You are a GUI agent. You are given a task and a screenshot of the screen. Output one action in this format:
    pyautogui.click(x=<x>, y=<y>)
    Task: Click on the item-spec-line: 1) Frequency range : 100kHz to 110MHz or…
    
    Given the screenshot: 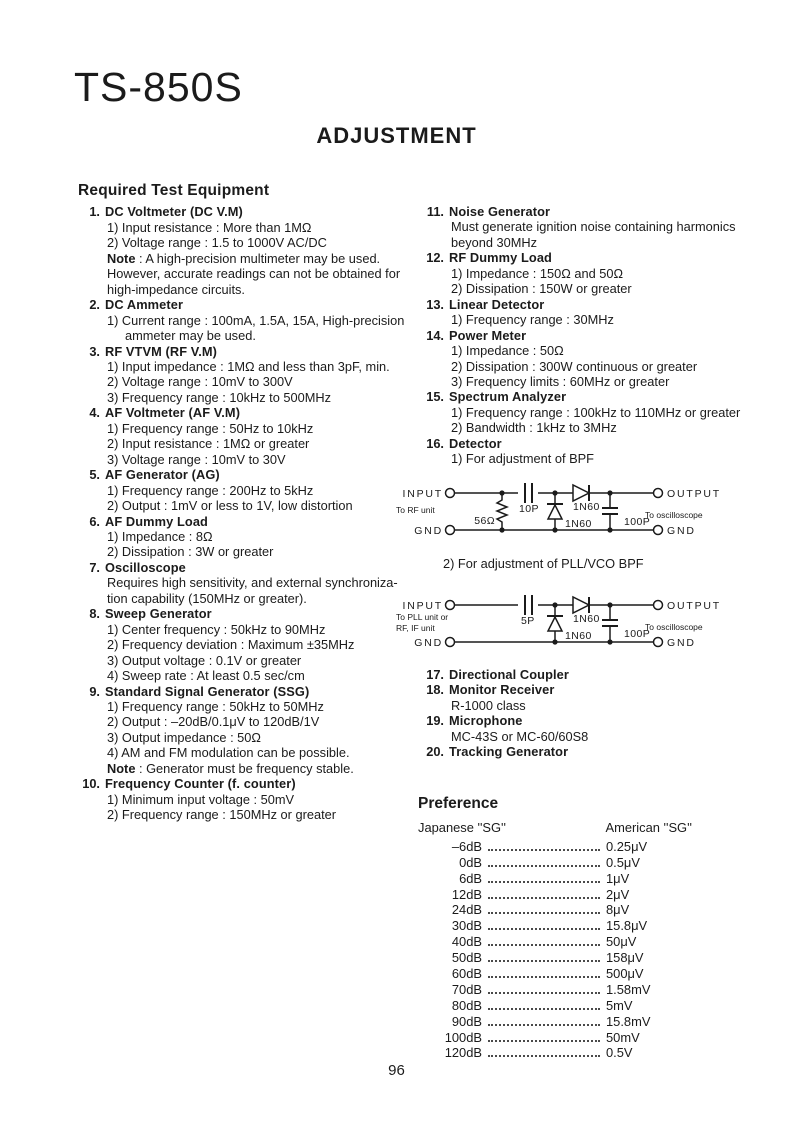 What is the action you would take?
    pyautogui.click(x=596, y=412)
    